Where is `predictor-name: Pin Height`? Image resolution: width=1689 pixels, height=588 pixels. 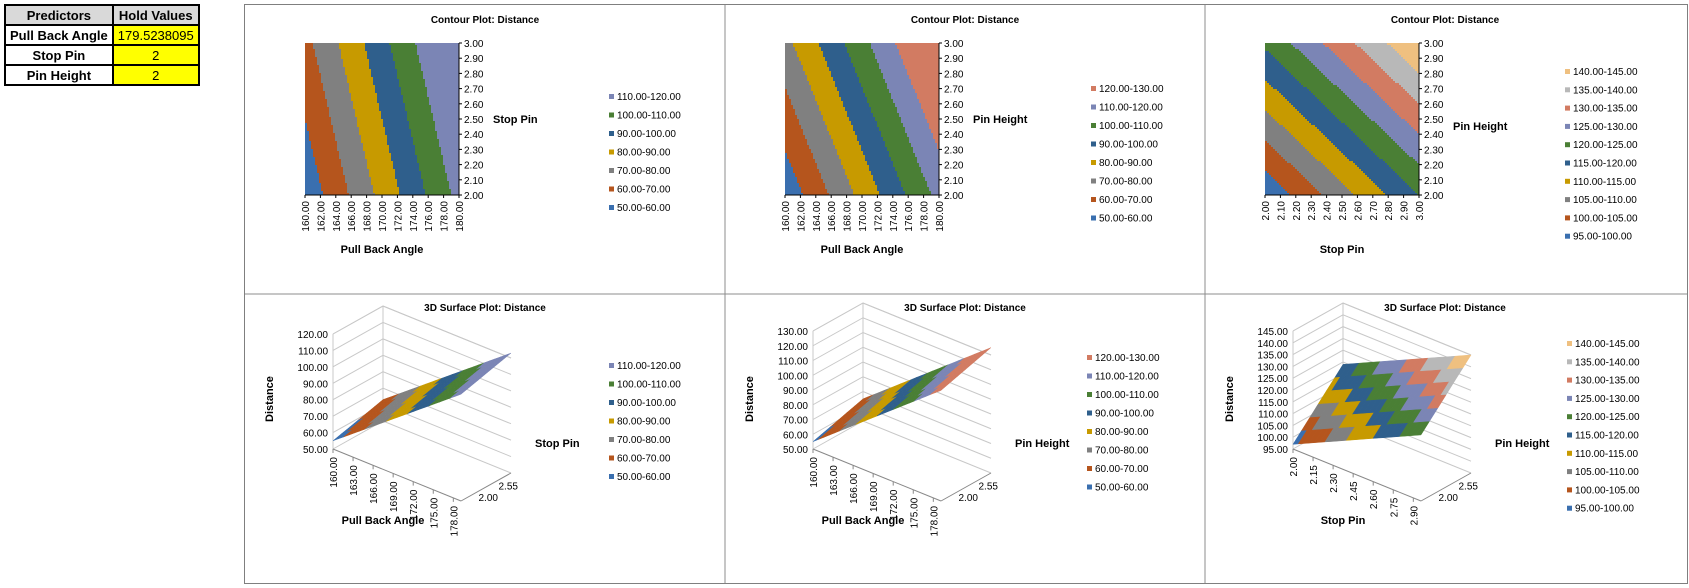
predictor-name: Pin Height is located at coordinates (59, 75).